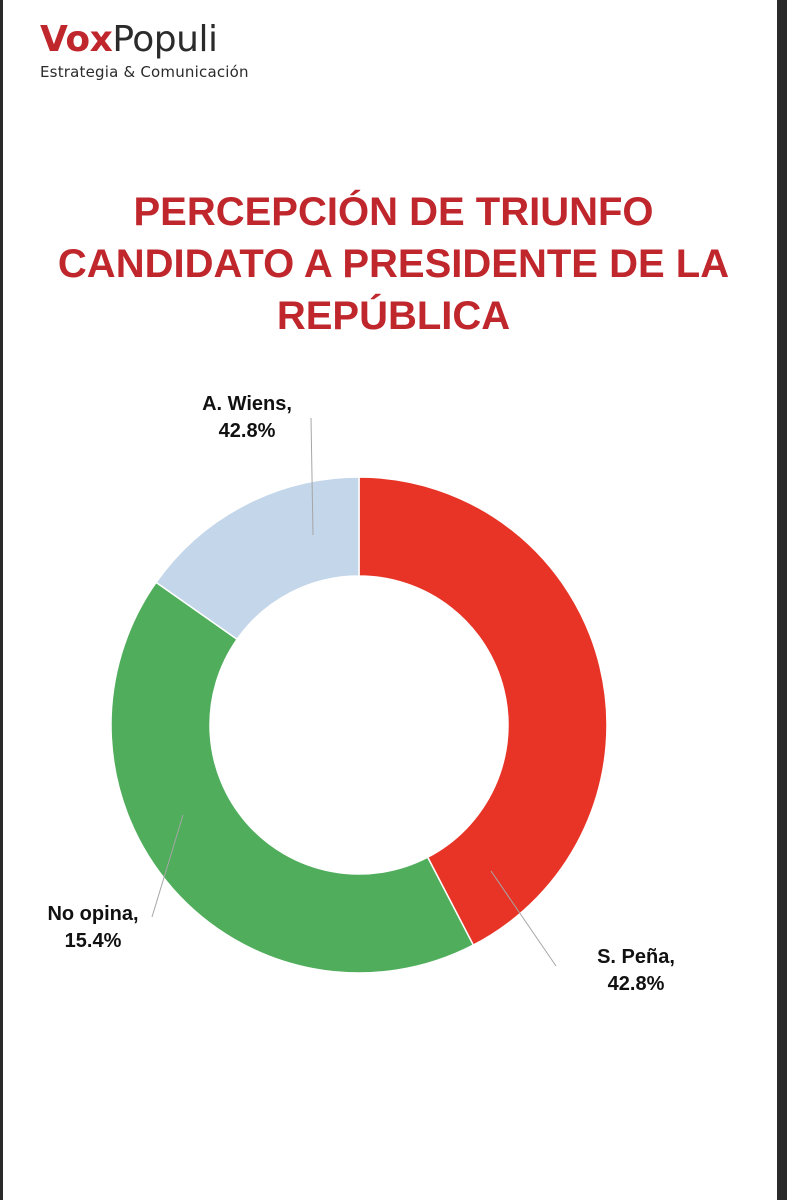 This screenshot has height=1200, width=787. What do you see at coordinates (636, 957) in the screenshot?
I see `data-label-name: S. Peña,` at bounding box center [636, 957].